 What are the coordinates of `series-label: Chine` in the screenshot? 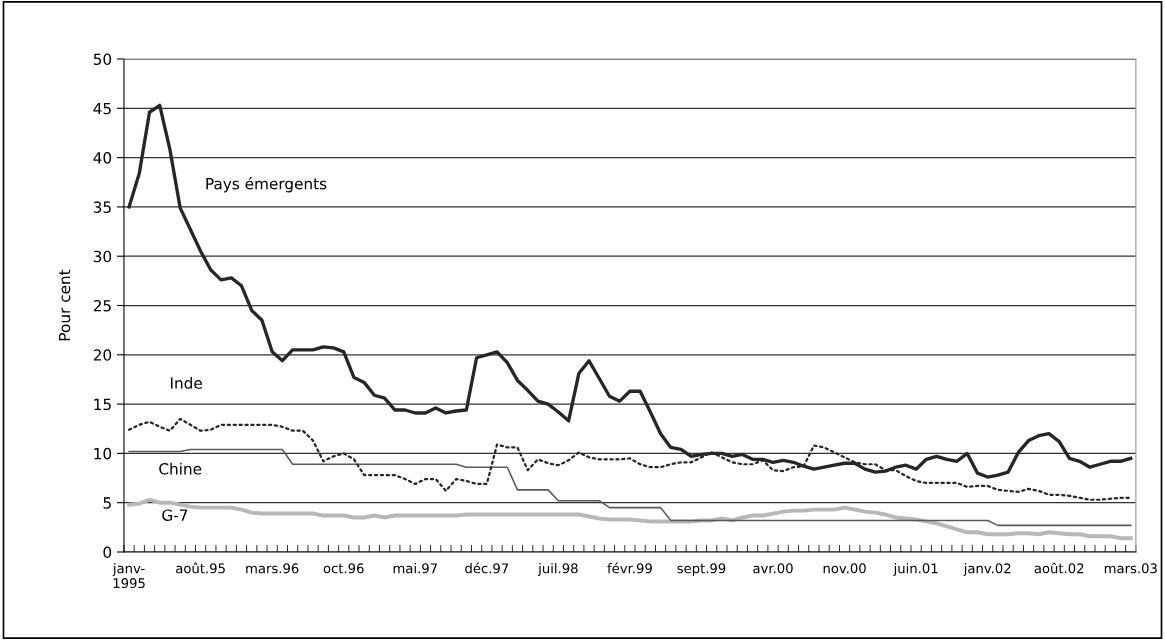 It's located at (180, 468).